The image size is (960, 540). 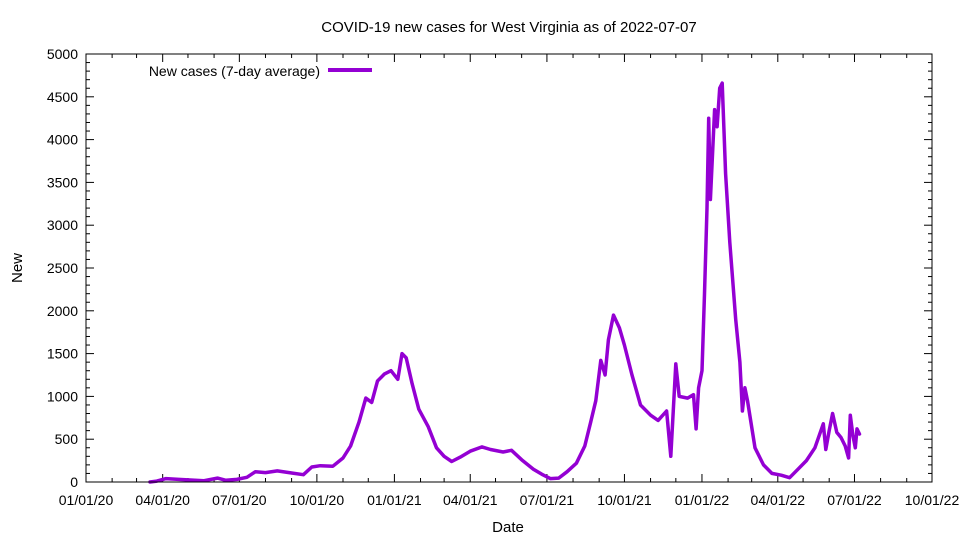 What do you see at coordinates (62, 311) in the screenshot?
I see `y-tick-label: 2000` at bounding box center [62, 311].